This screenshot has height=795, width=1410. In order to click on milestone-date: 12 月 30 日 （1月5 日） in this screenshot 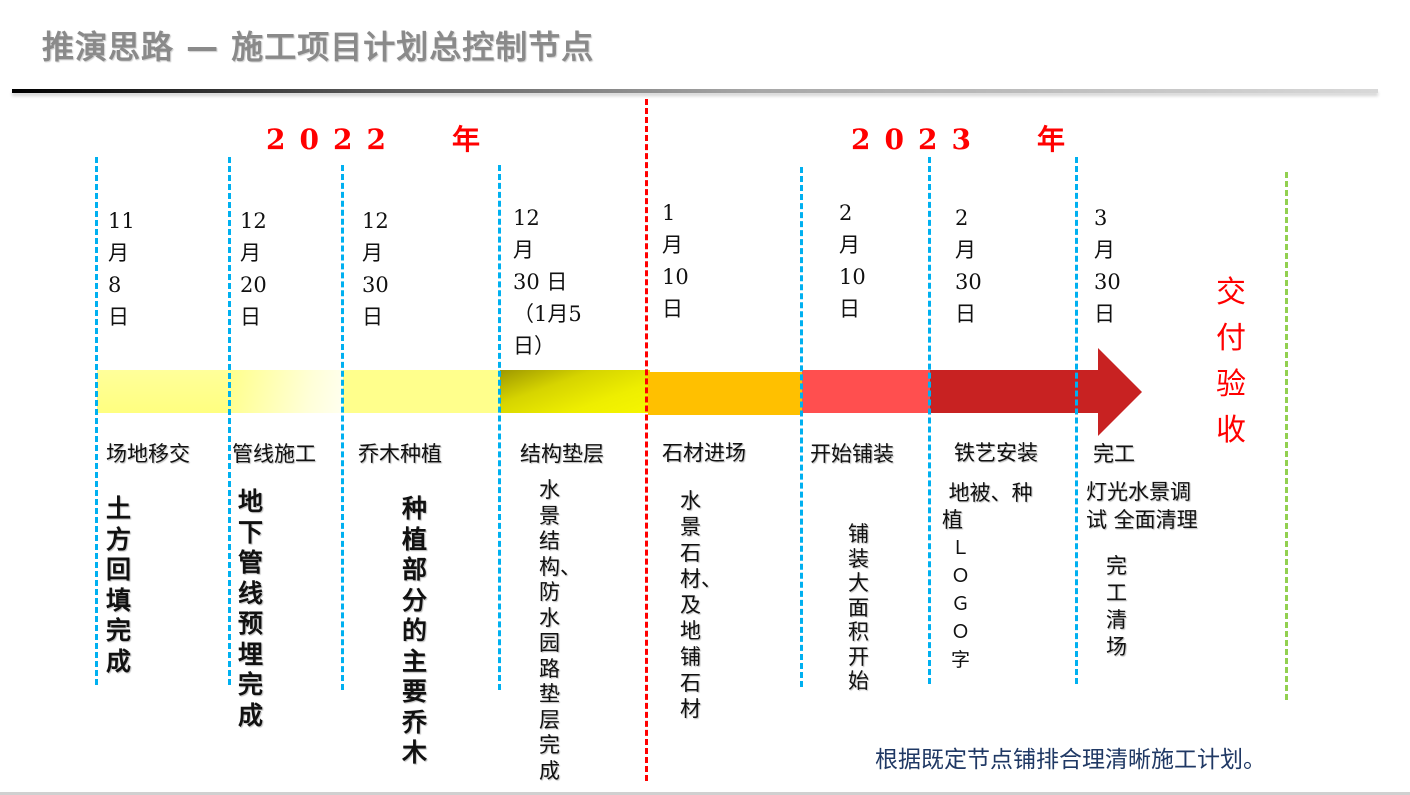, I will do `click(547, 282)`.